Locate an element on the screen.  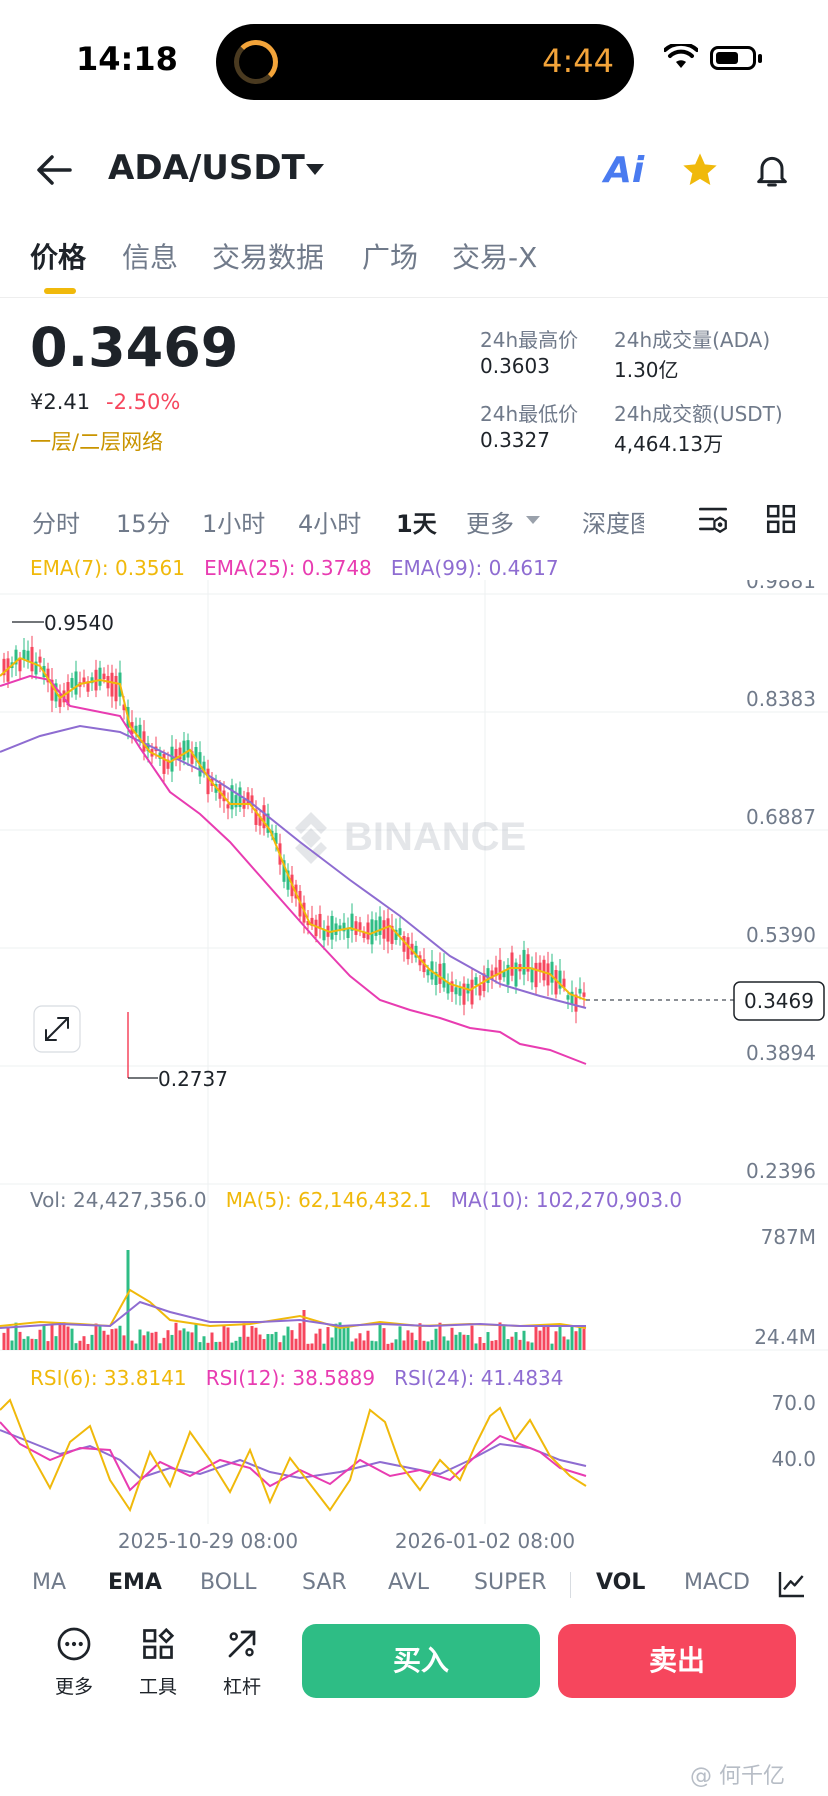
interval-more: 更多 is located at coordinates (490, 524).